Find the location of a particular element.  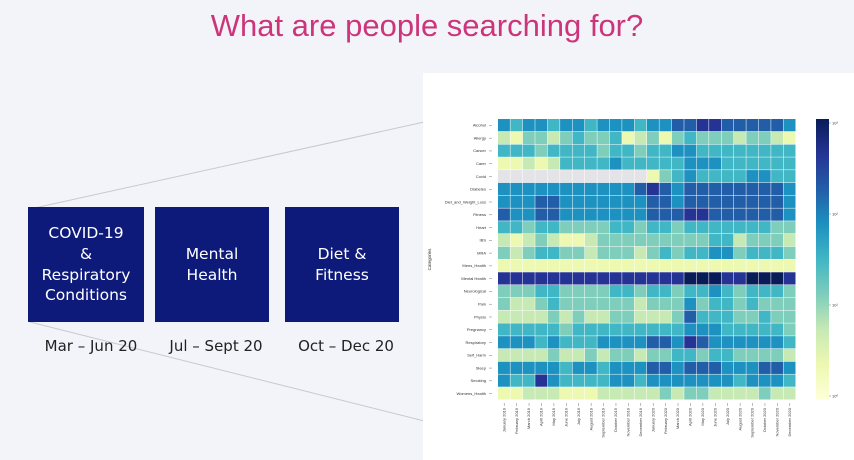

row-label: Allergy is located at coordinates (480, 137).